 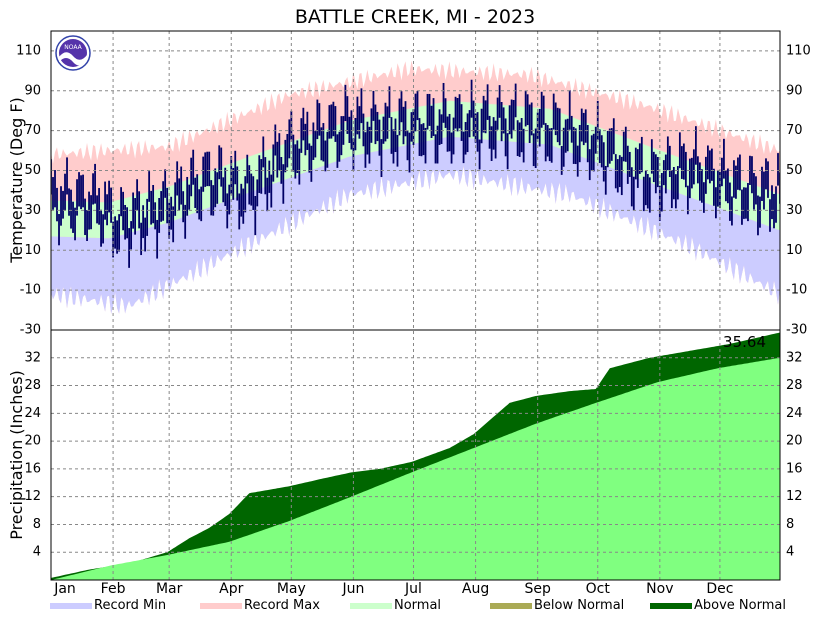 What do you see at coordinates (16, 455) in the screenshot?
I see `precipitation-axis-label: Precipitation (Inches)` at bounding box center [16, 455].